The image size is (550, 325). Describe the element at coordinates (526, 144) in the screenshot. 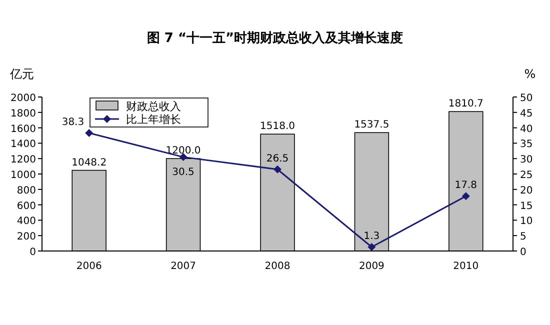

I see `y2-tick-label: 35` at that location.